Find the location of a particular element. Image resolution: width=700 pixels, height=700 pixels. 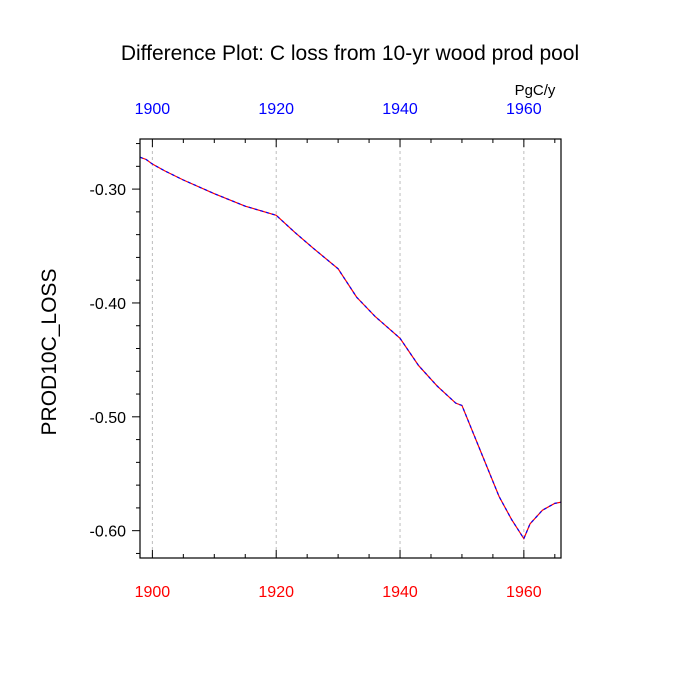

x-tick-label-bottom: 1920 is located at coordinates (276, 592).